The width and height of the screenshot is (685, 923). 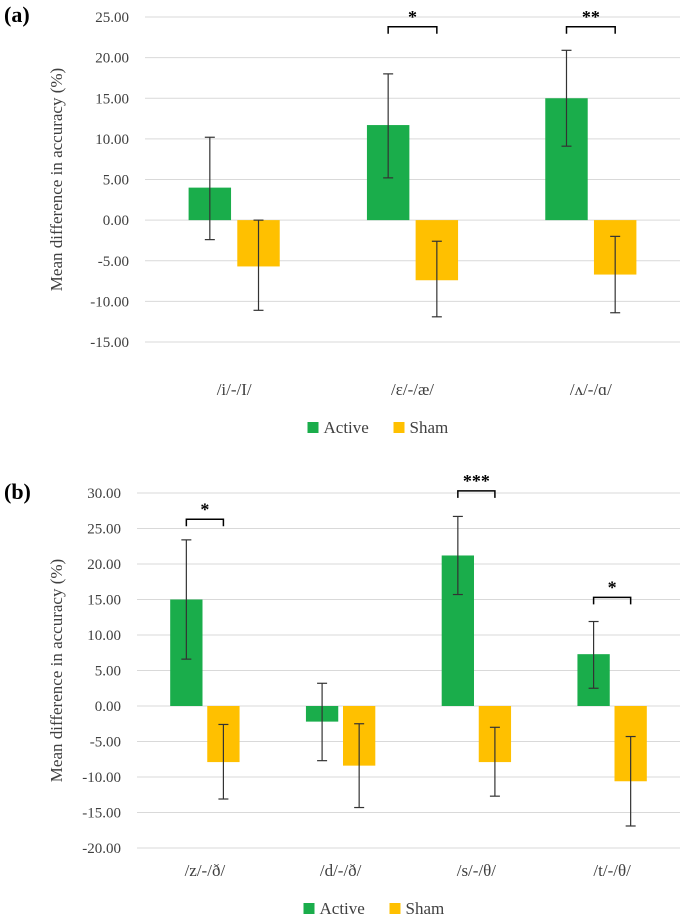 I want to click on y-tick-label: -20.00, so click(x=101, y=849).